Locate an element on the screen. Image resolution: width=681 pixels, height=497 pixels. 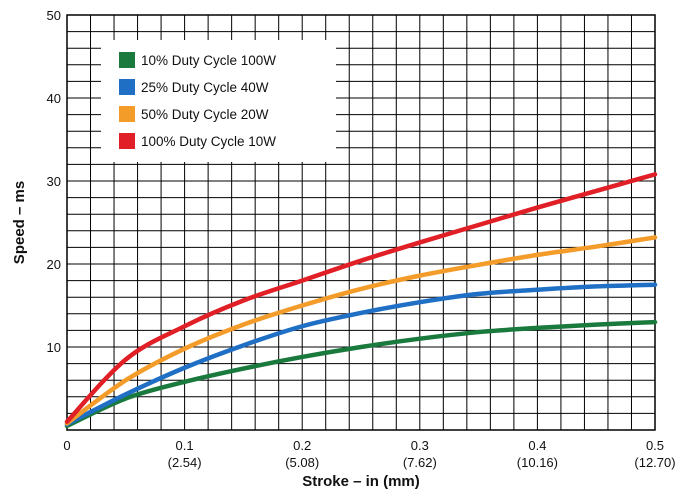
legend-label: 25% Duty Cycle 40W is located at coordinates (205, 87).